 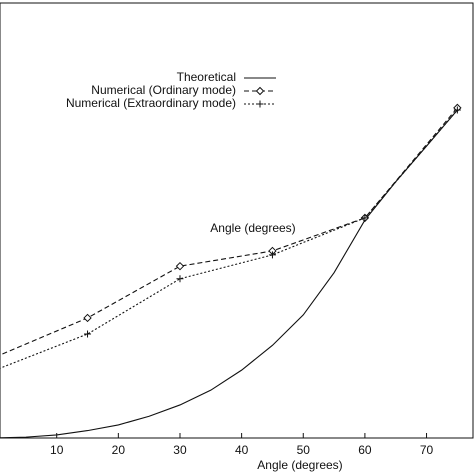 I want to click on x-tick-label: 50, so click(x=304, y=450).